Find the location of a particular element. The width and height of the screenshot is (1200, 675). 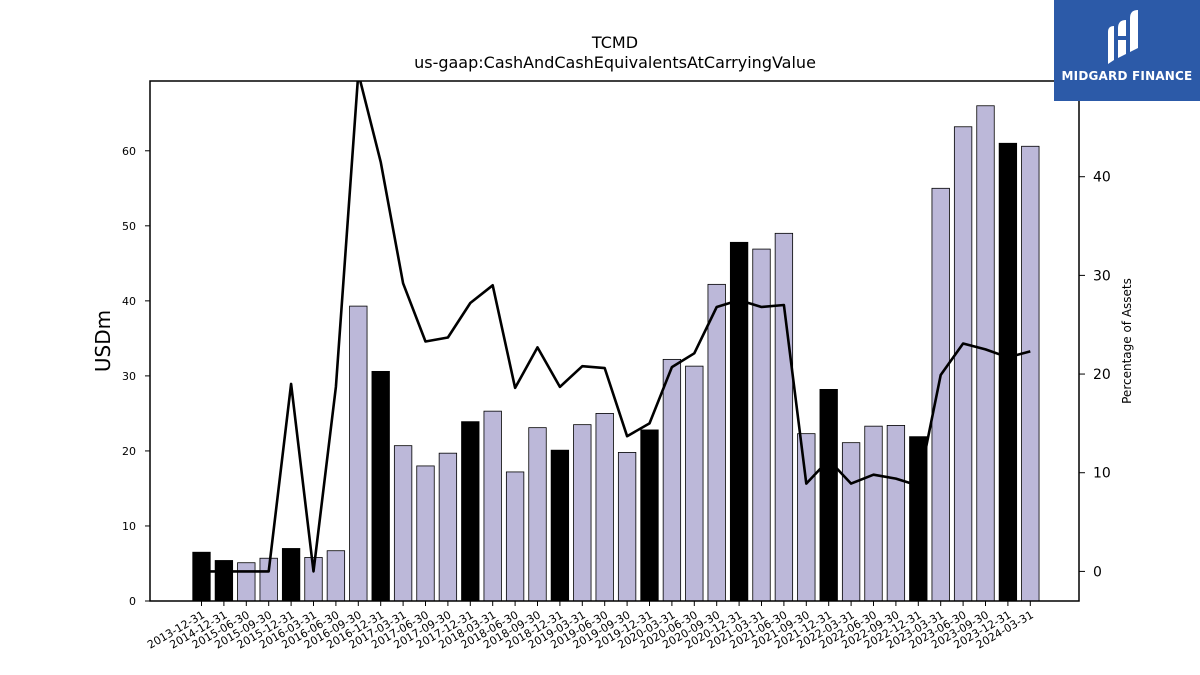

midgard-logo-mark-icon is located at coordinates (1123, 37).